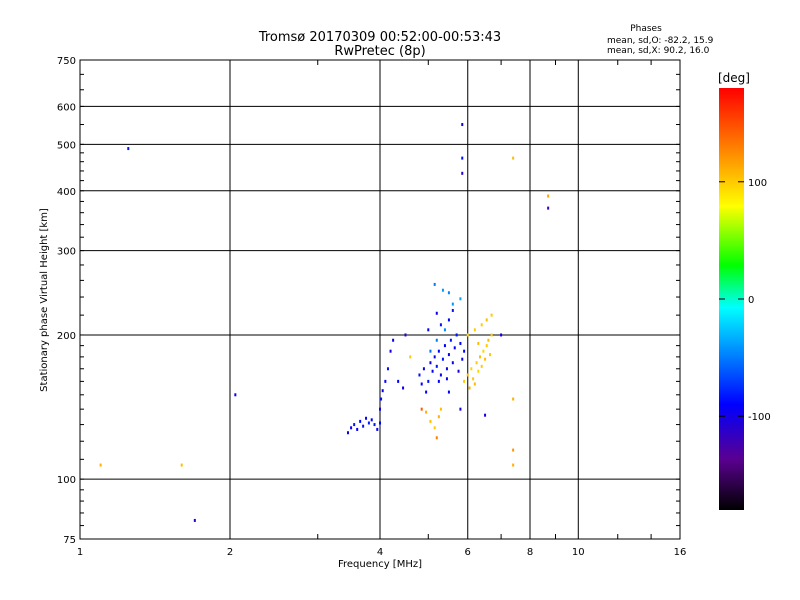  Describe the element at coordinates (66, 61) in the screenshot. I see `y-tick-label: 750` at that location.